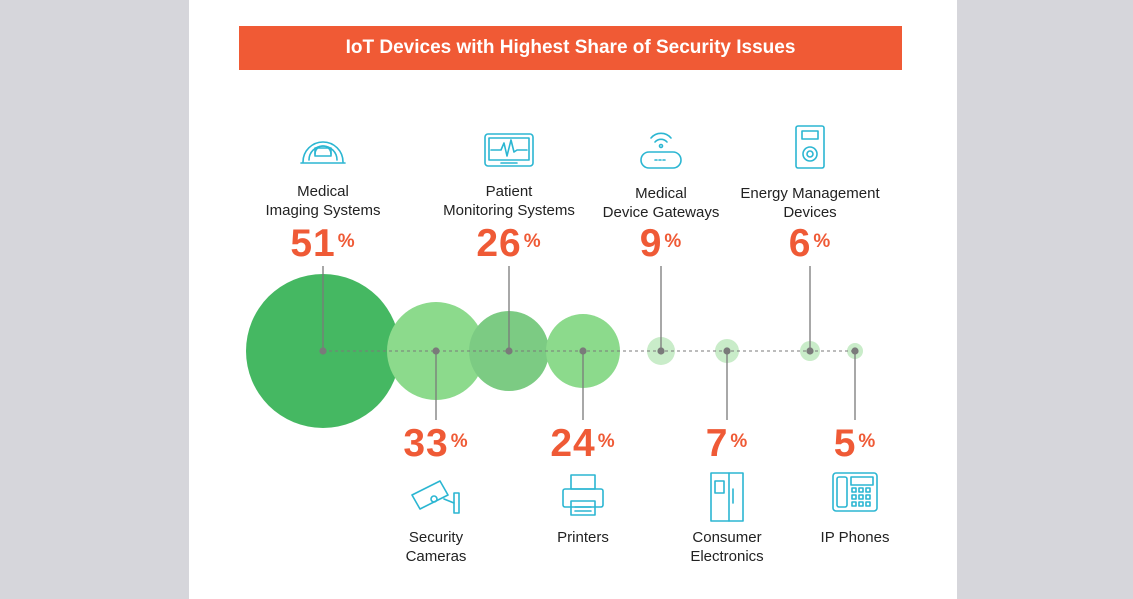 Image resolution: width=1133 pixels, height=599 pixels. Describe the element at coordinates (855, 537) in the screenshot. I see `category-label-ip-phones: IP Phones` at that location.